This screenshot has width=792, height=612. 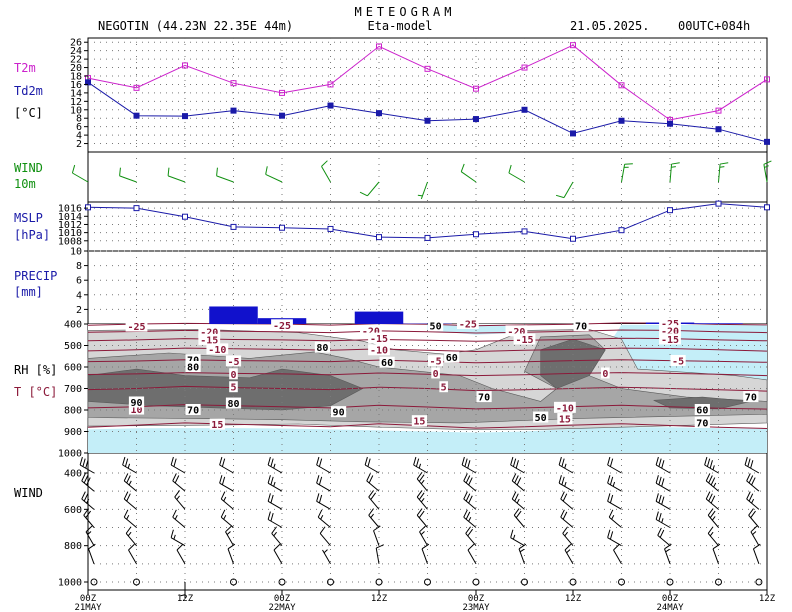 What do you see at coordinates (670, 323) in the screenshot?
I see `temp-contour-label: -25` at bounding box center [670, 323].